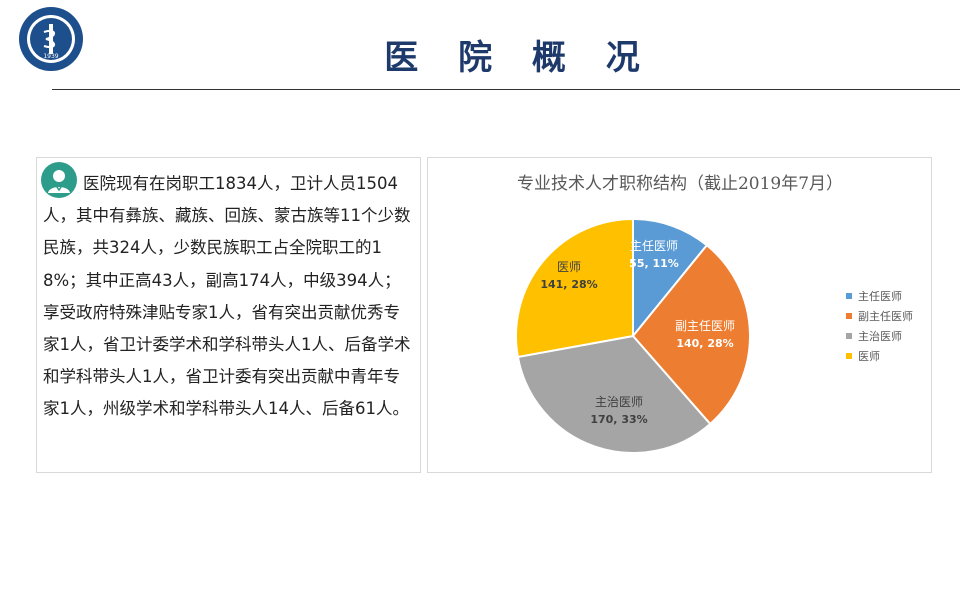 The image size is (960, 600). Describe the element at coordinates (880, 296) in the screenshot. I see `legend-label: 主任医师` at that location.